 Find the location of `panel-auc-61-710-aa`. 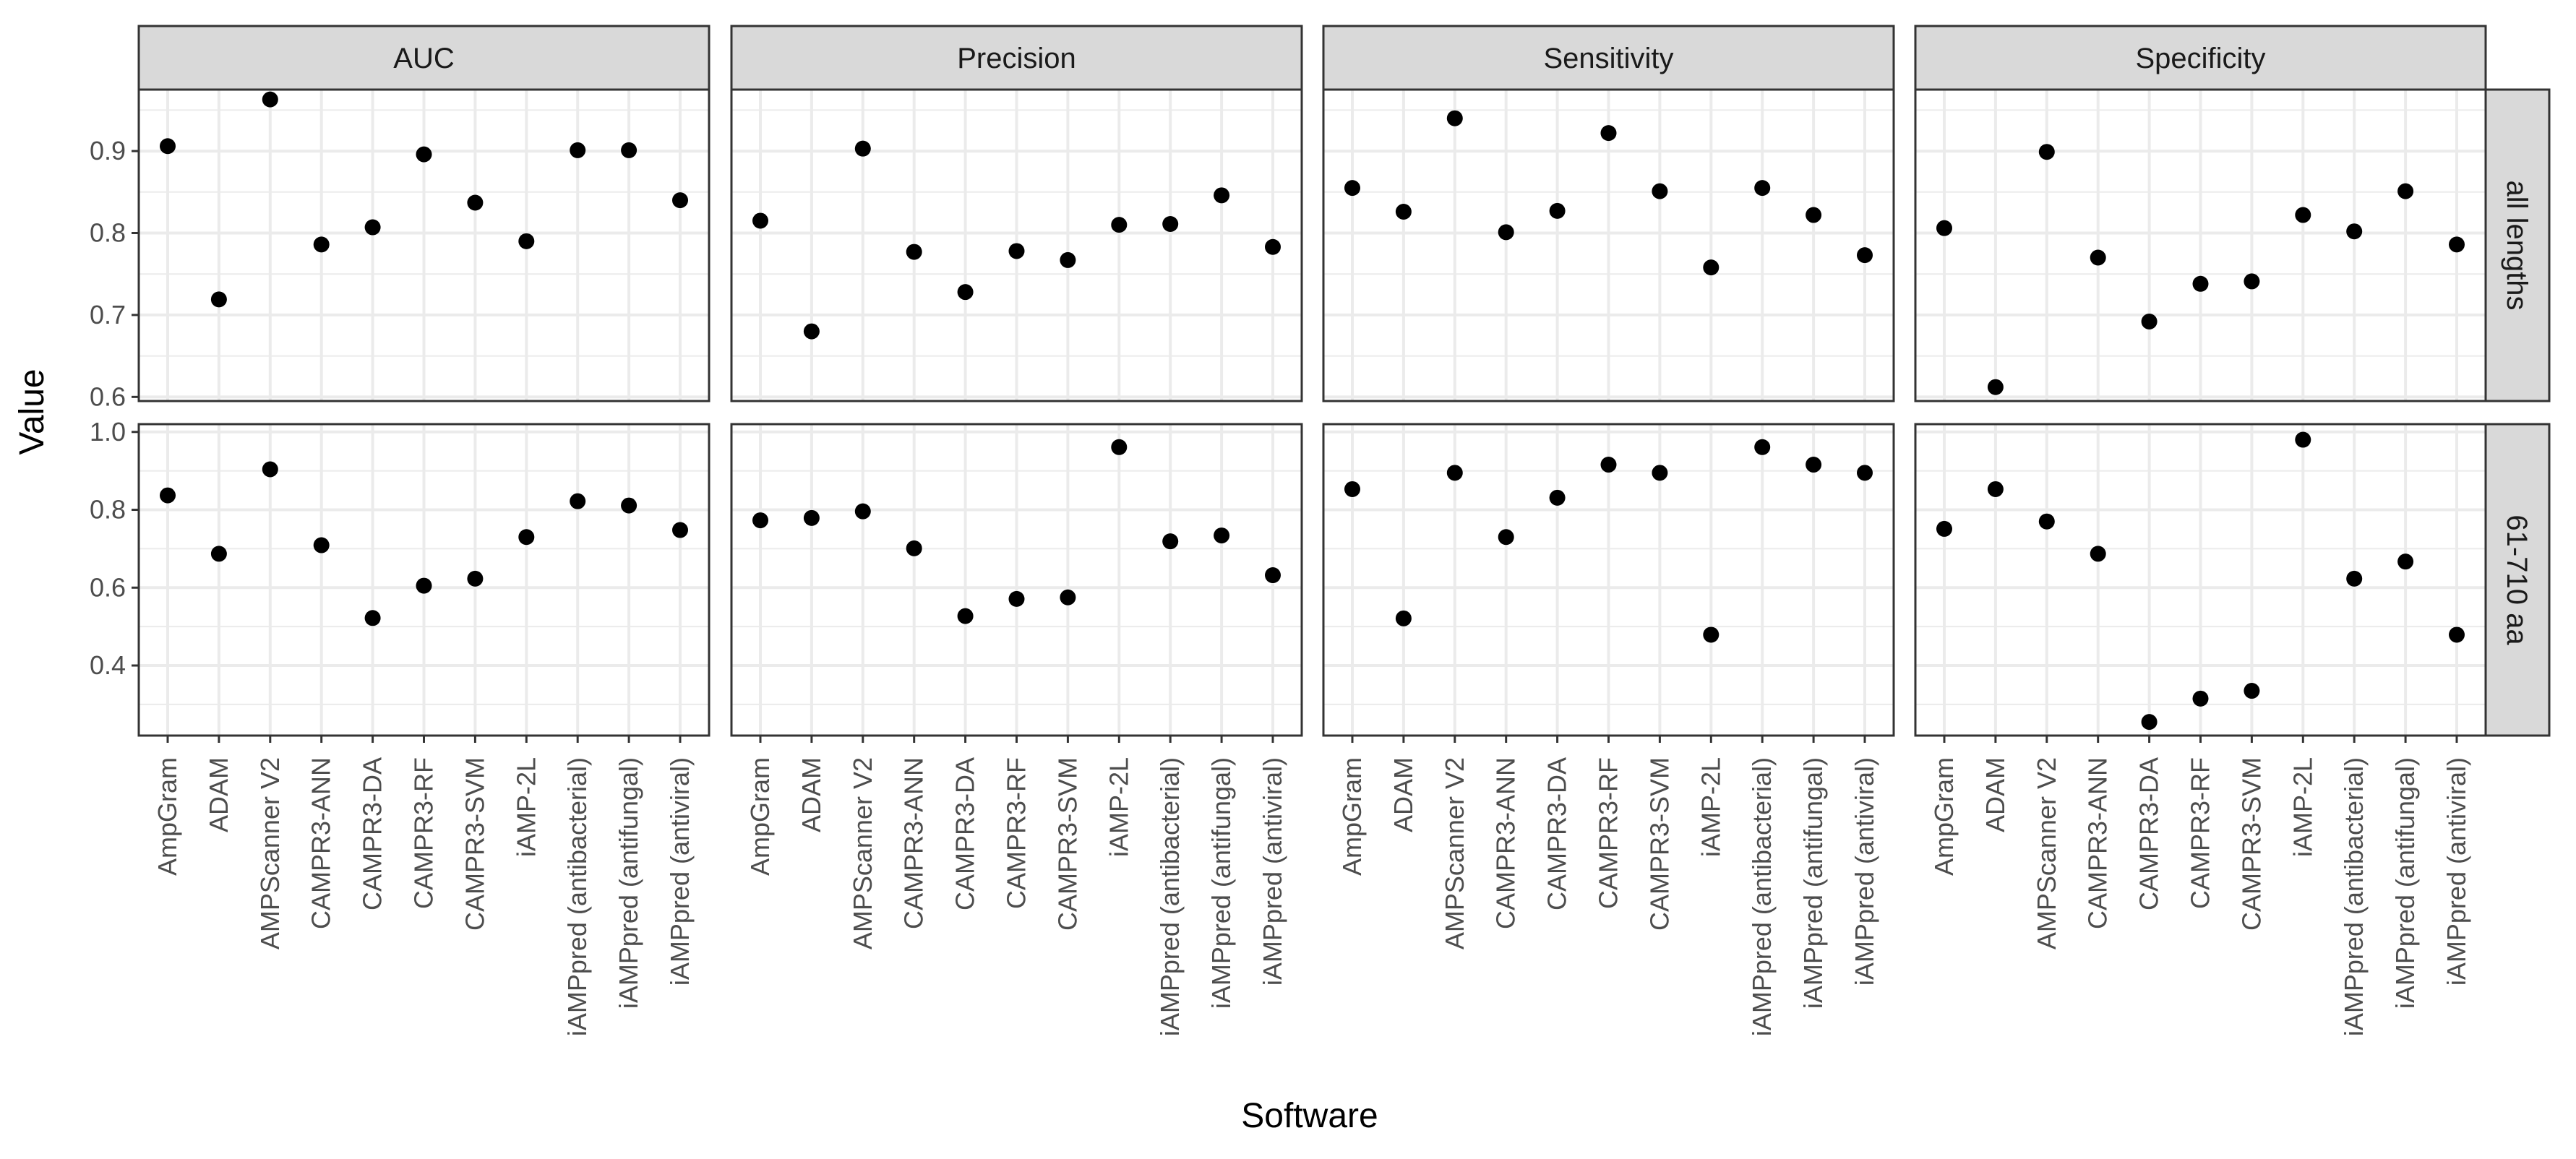

panel-auc-61-710-aa is located at coordinates (424, 580).